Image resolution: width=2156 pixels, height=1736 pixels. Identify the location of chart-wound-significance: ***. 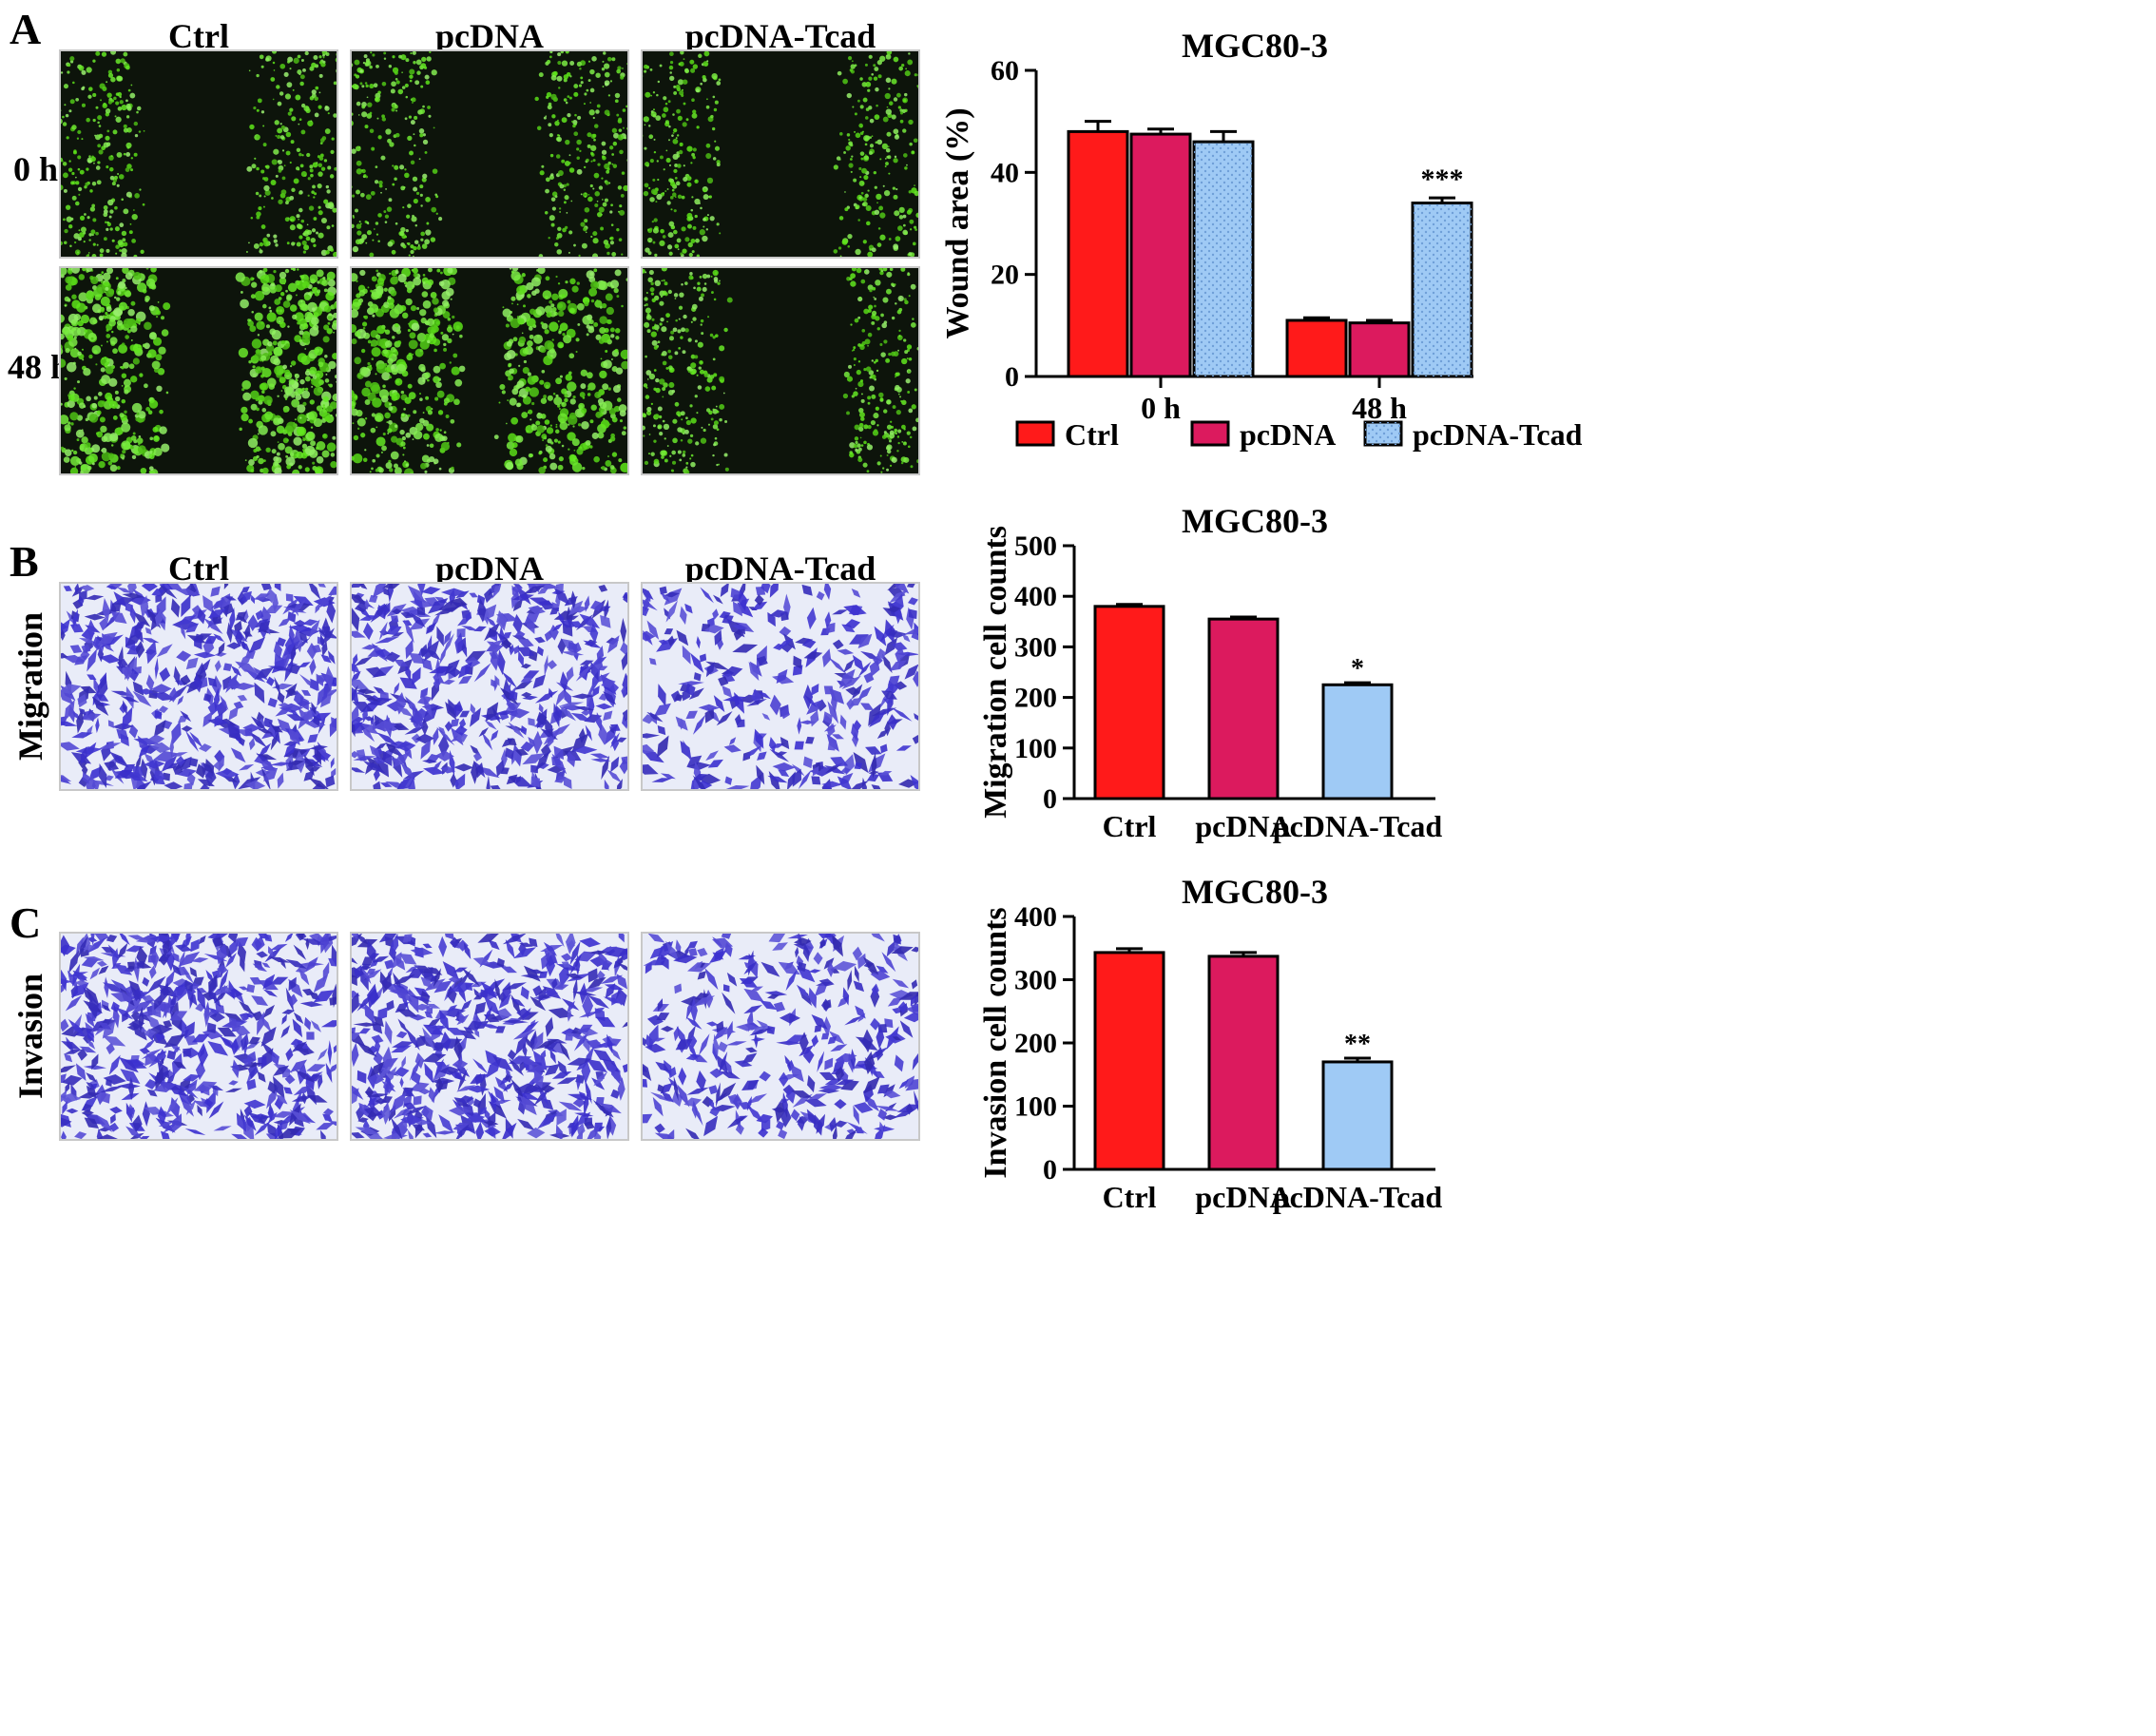
(1442, 179).